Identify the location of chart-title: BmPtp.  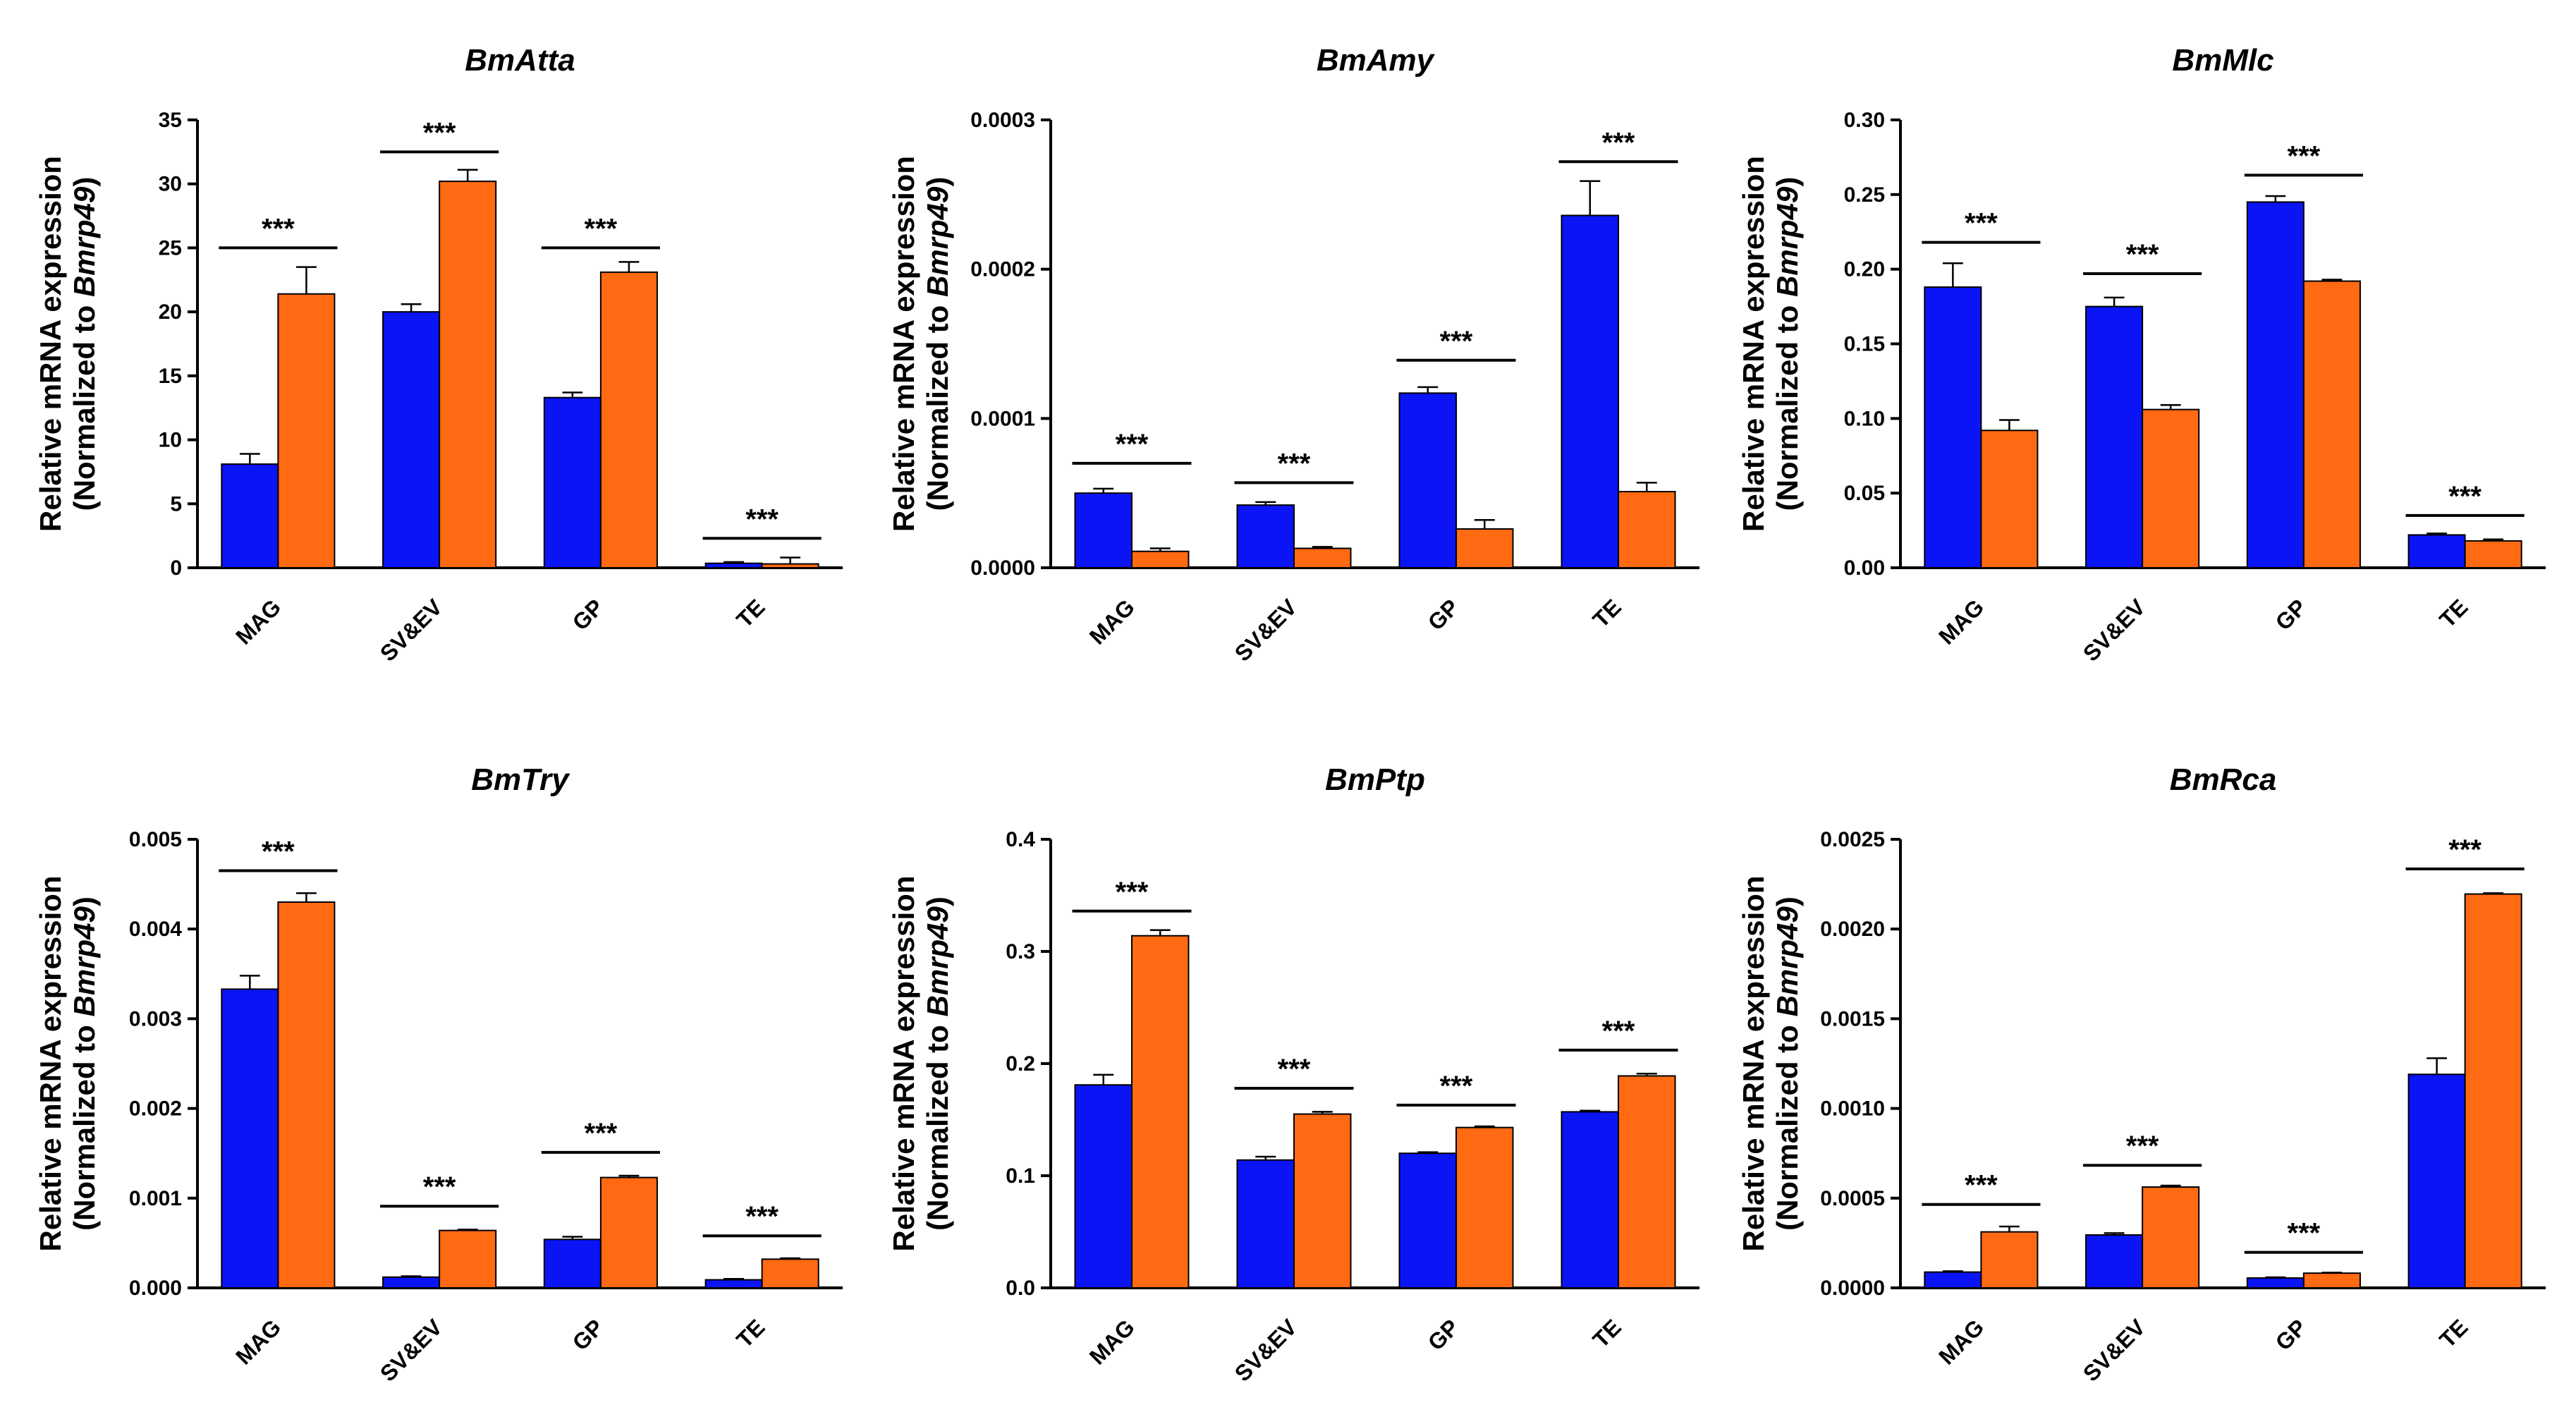
(1375, 779).